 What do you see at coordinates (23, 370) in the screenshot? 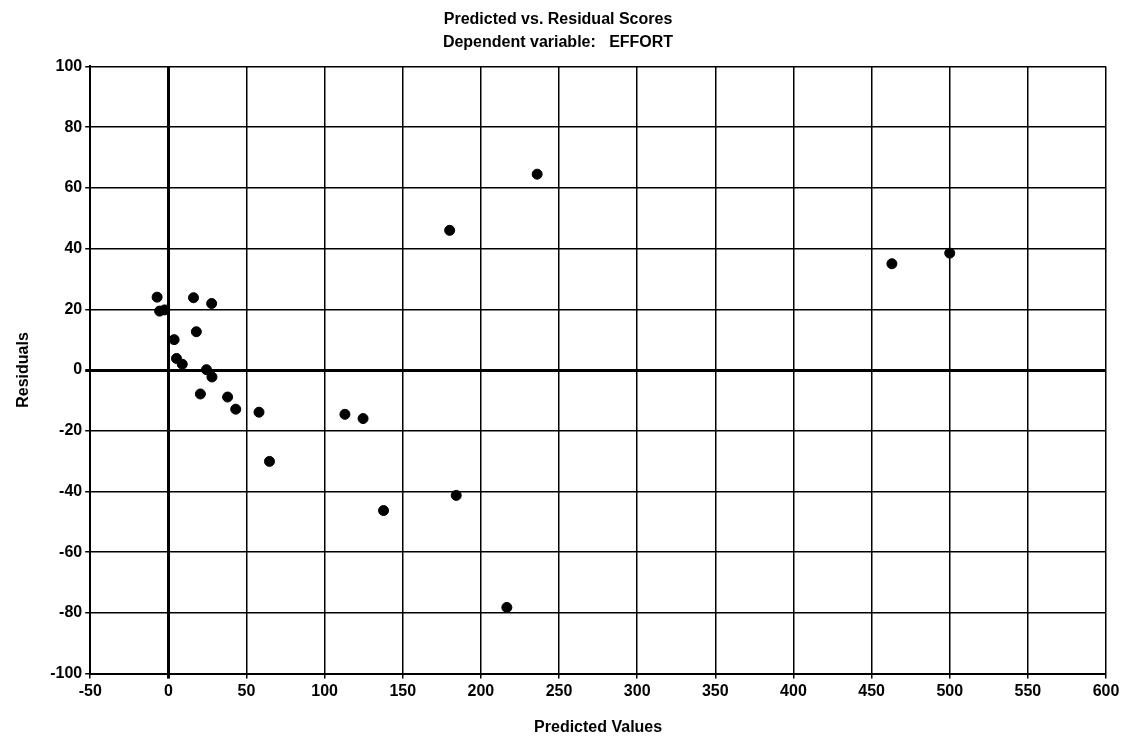
I see `y-axis-title: Residuals` at bounding box center [23, 370].